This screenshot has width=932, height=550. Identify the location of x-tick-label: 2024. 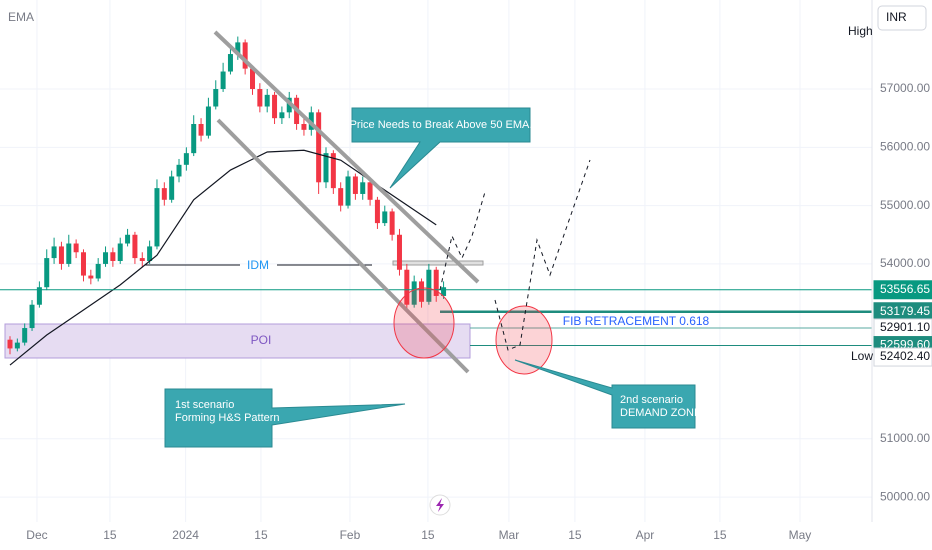
(185, 535).